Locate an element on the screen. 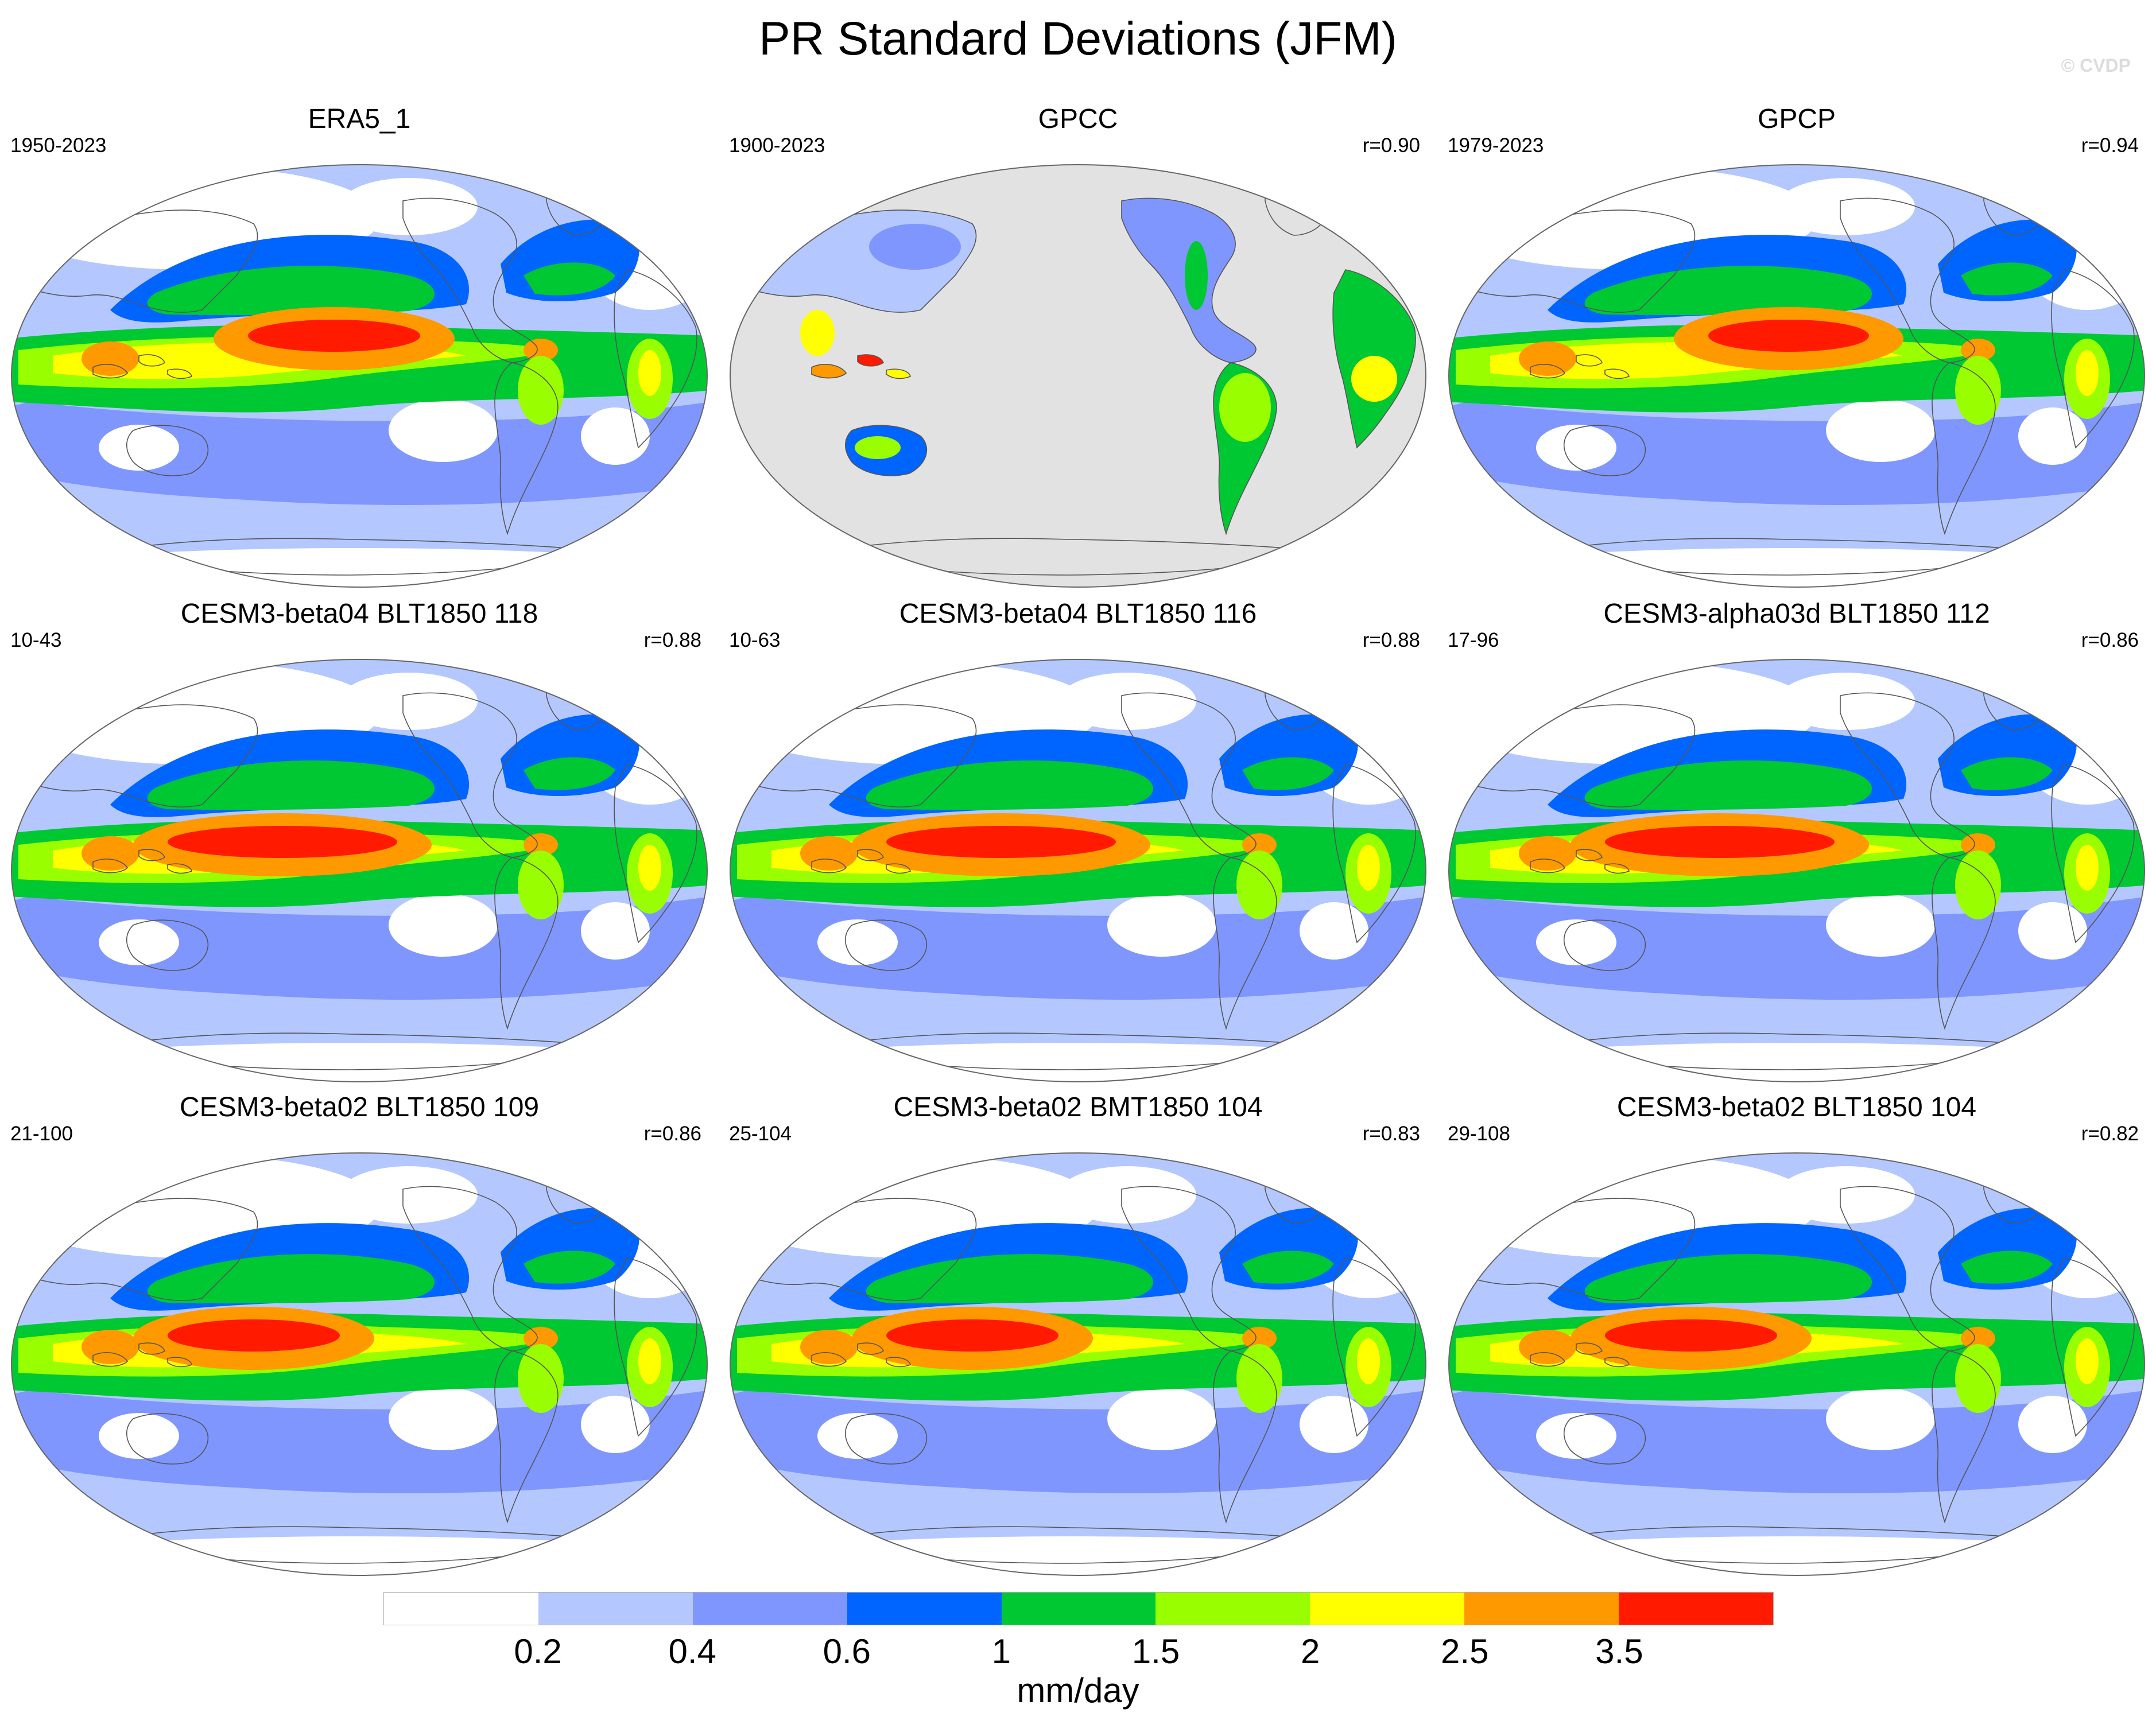 The height and width of the screenshot is (1724, 2156). colorbar-labels: 0.2 0.4 0.6 1 1.5 2 2.5 3.5 is located at coordinates (1078, 1652).